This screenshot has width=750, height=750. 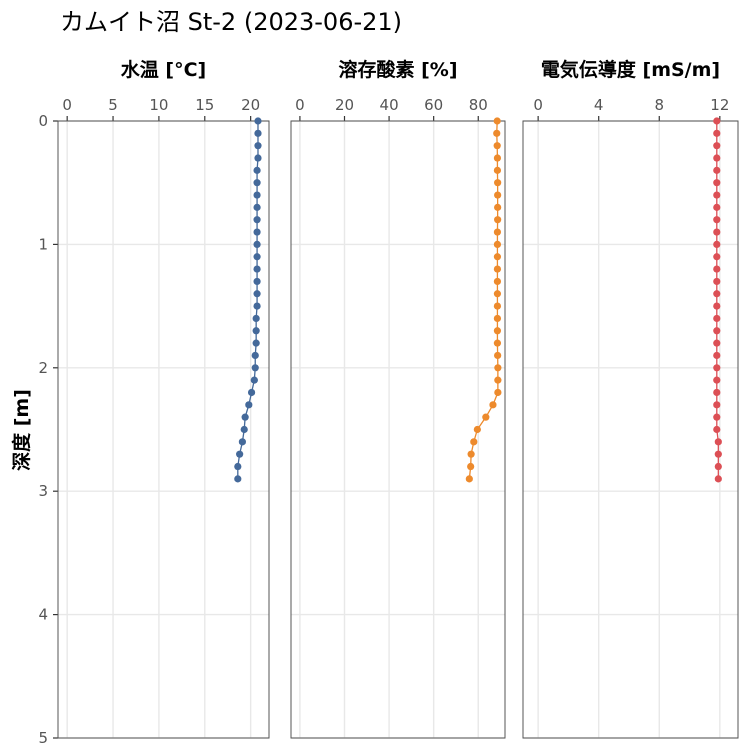 I want to click on y-tick-label: 4, so click(x=43, y=615).